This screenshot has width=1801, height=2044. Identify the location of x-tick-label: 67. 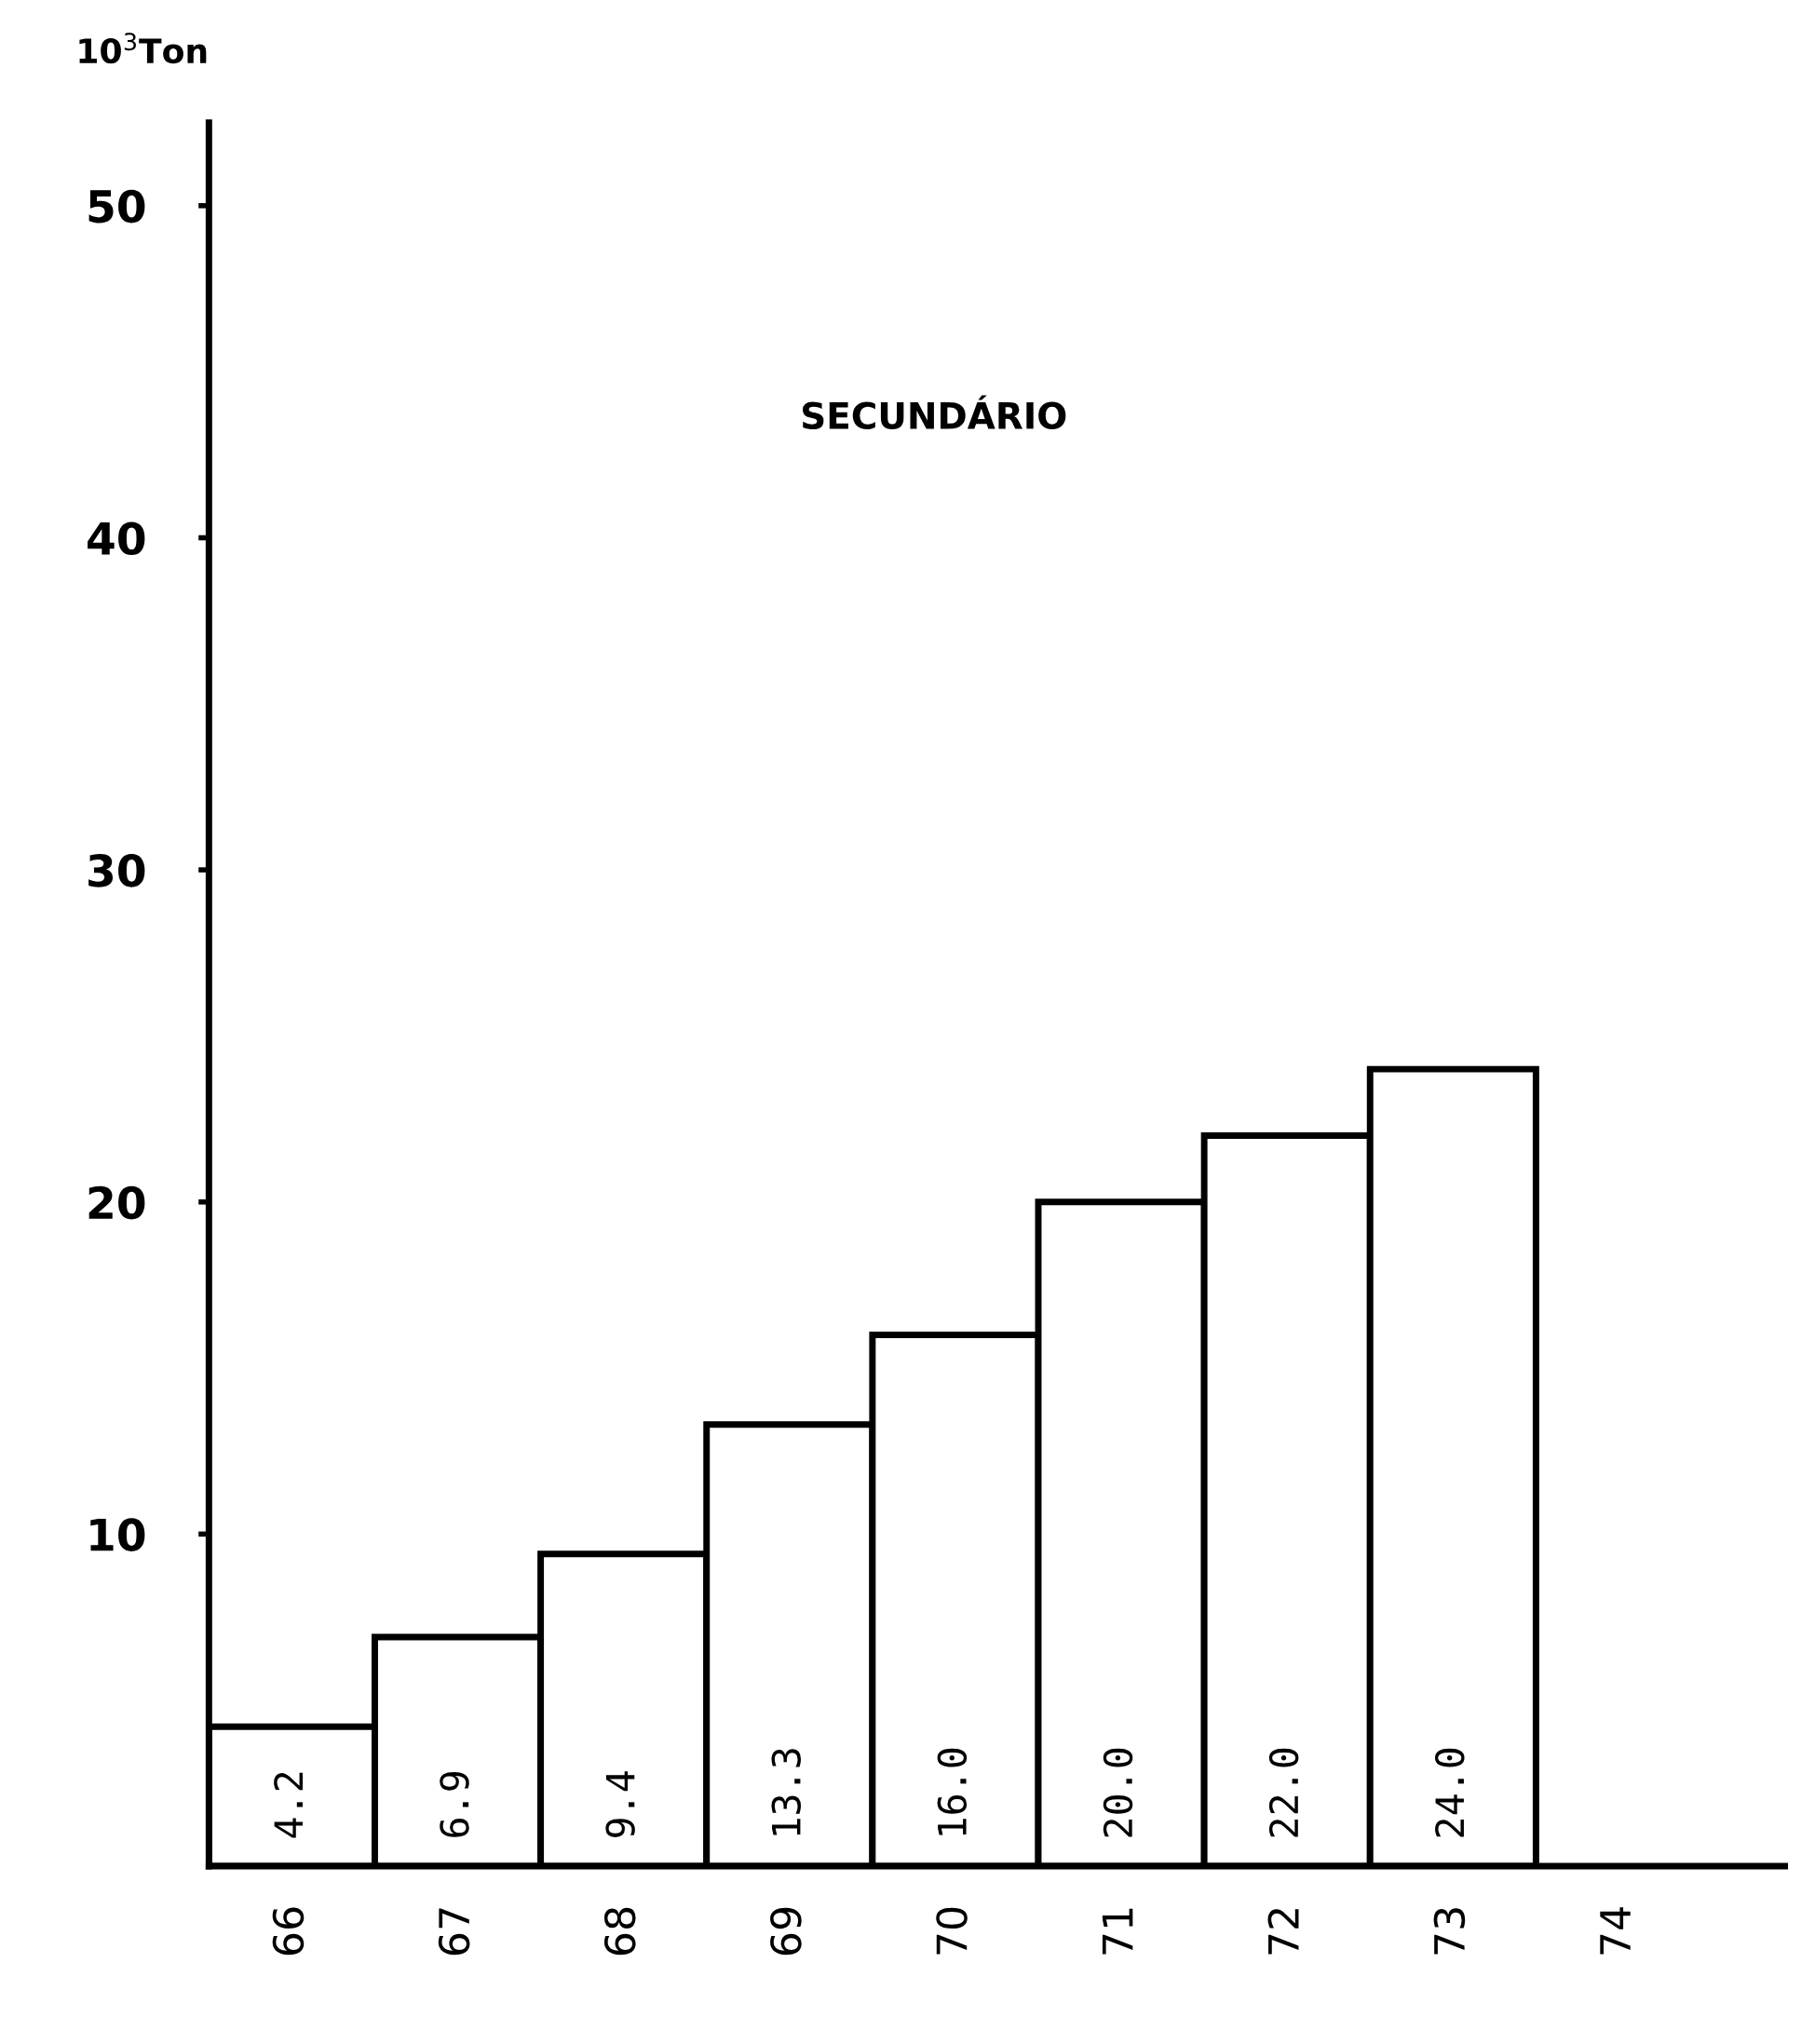
(454, 1932).